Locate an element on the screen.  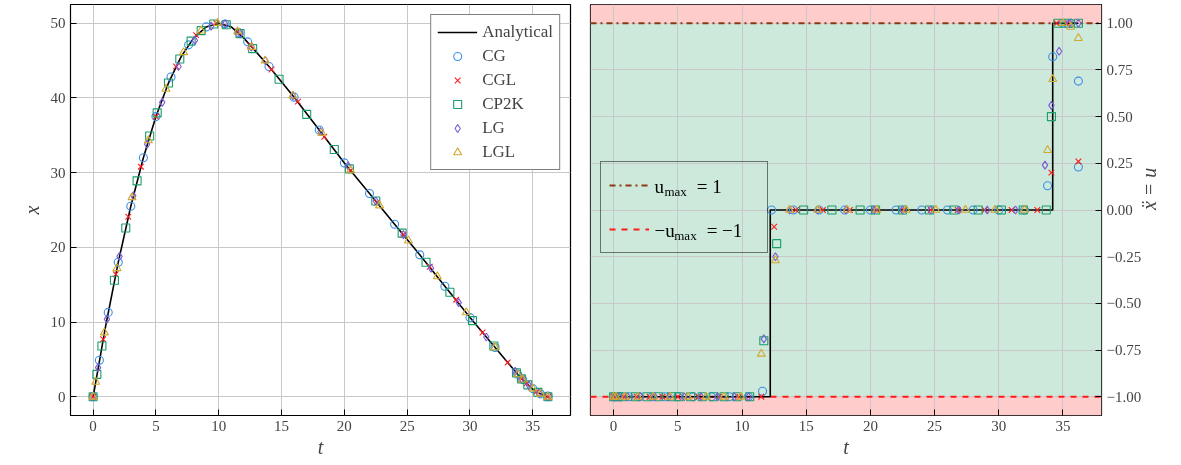
y-tick-label: 30 is located at coordinates (58, 172).